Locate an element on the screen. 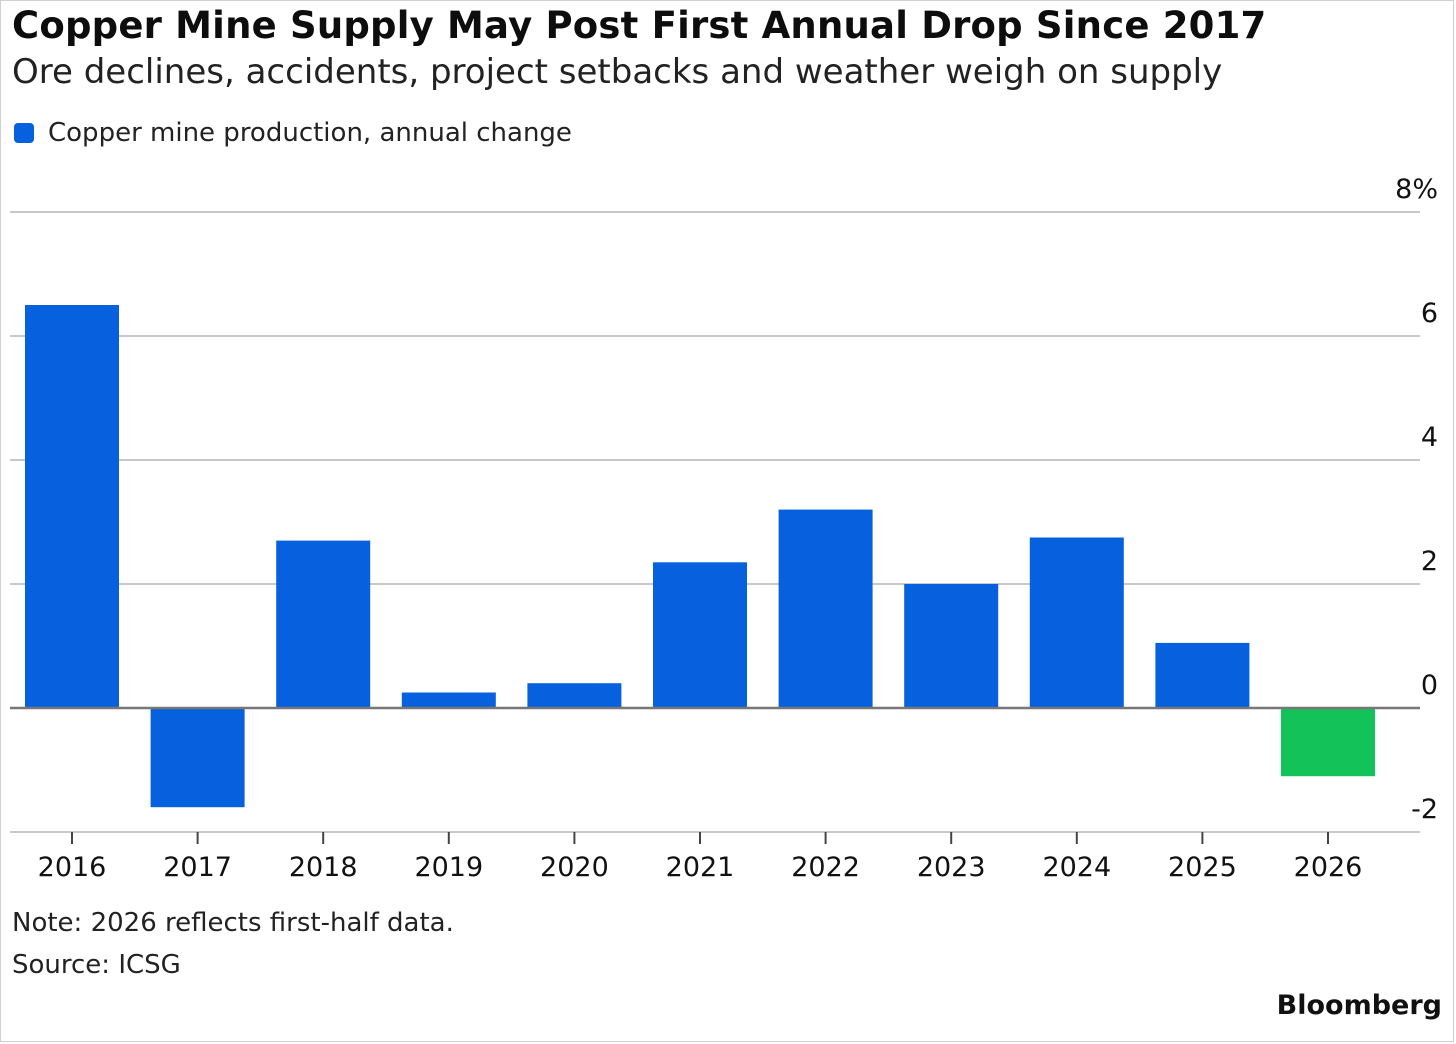 The width and height of the screenshot is (1456, 1044). x-tick-label: 2022 is located at coordinates (825, 867).